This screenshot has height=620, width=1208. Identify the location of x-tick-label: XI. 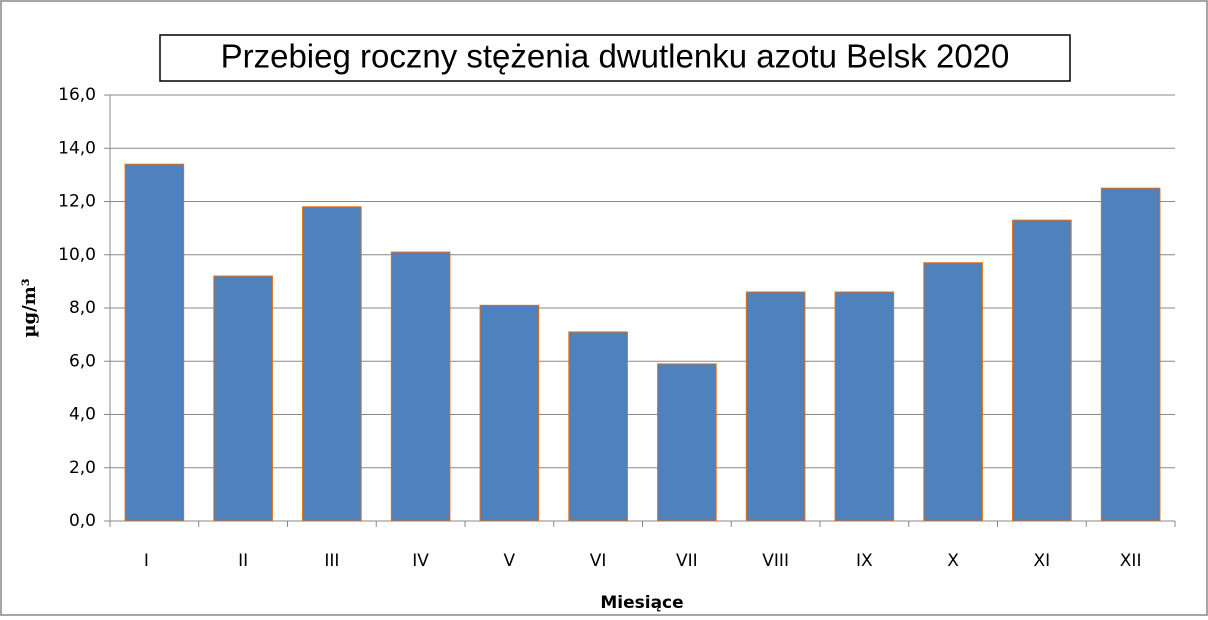
(1042, 561).